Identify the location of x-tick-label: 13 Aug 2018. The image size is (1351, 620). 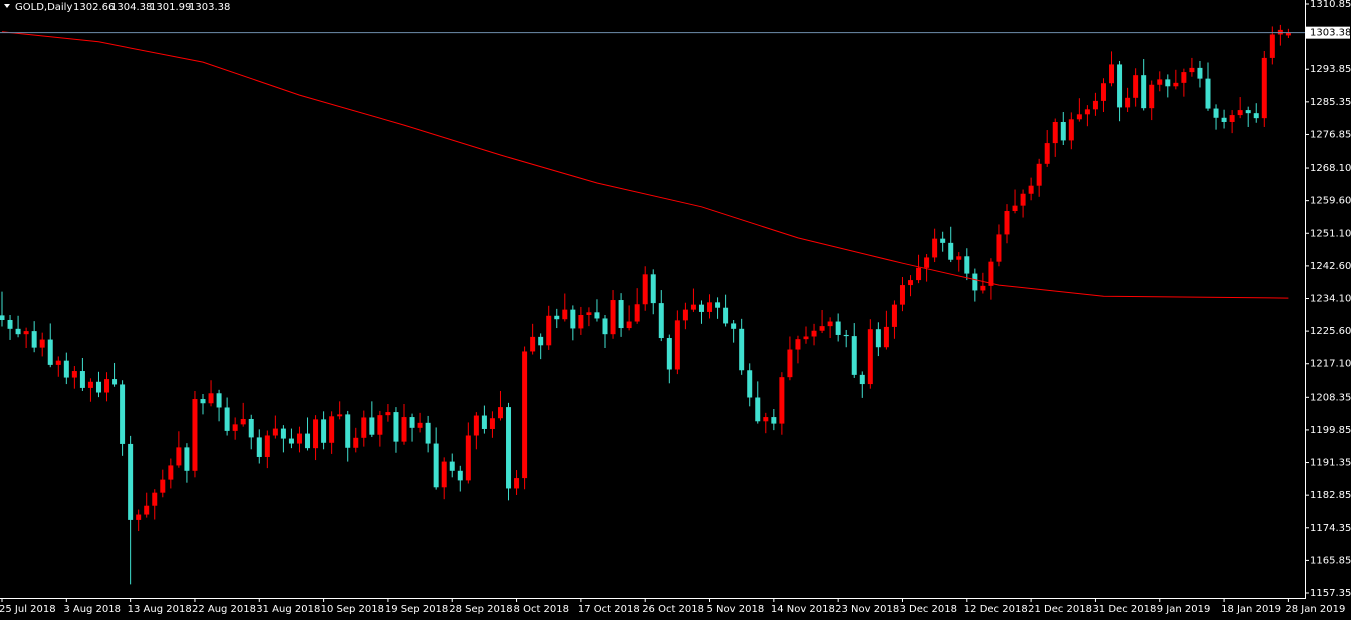
(160, 609).